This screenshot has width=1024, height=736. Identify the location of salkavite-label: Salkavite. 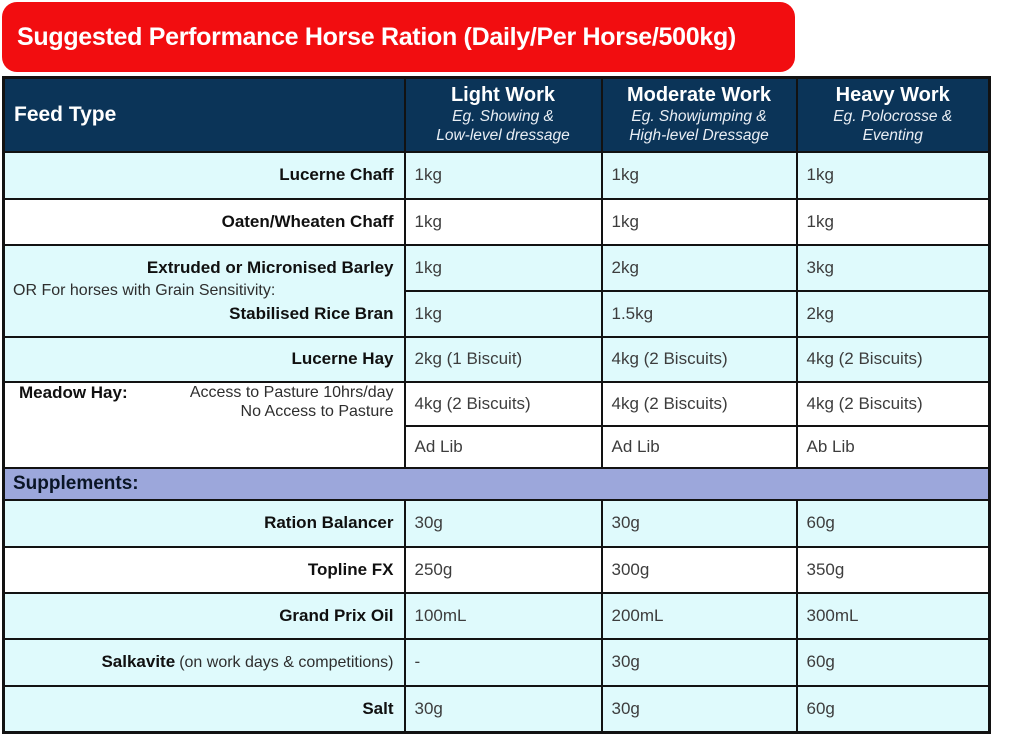
(138, 661).